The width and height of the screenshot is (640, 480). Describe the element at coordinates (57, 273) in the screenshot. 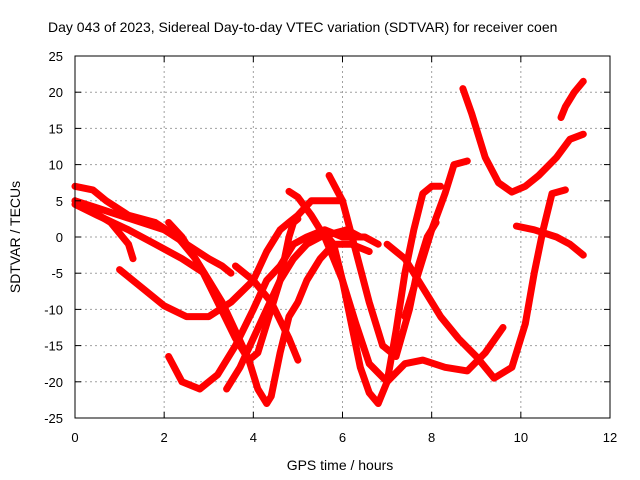

I see `y-tick-label: -5` at that location.